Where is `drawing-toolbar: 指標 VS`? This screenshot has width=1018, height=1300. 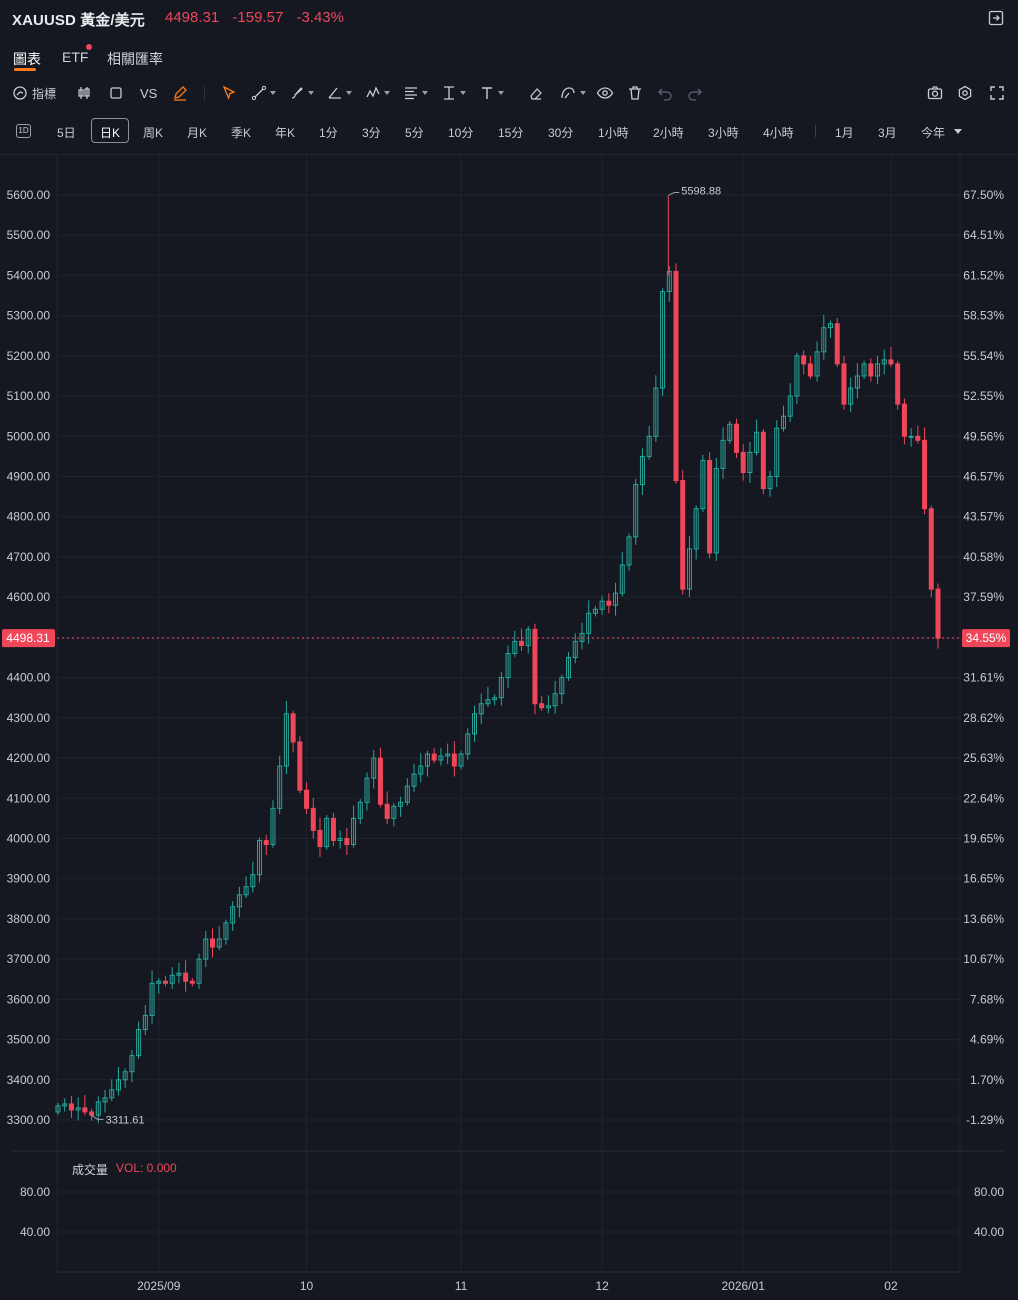 drawing-toolbar: 指標 VS is located at coordinates (509, 93).